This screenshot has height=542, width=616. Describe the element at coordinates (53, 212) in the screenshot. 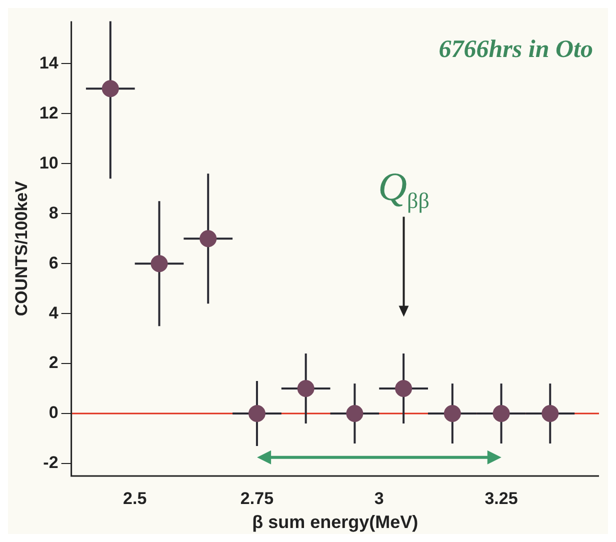

I see `y-tick-label: 8` at that location.